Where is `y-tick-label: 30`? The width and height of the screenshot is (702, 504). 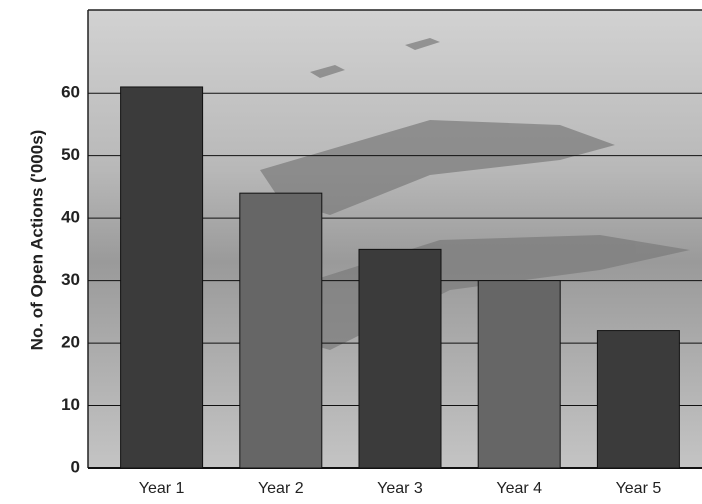 y-tick-label: 30 is located at coordinates (70, 279).